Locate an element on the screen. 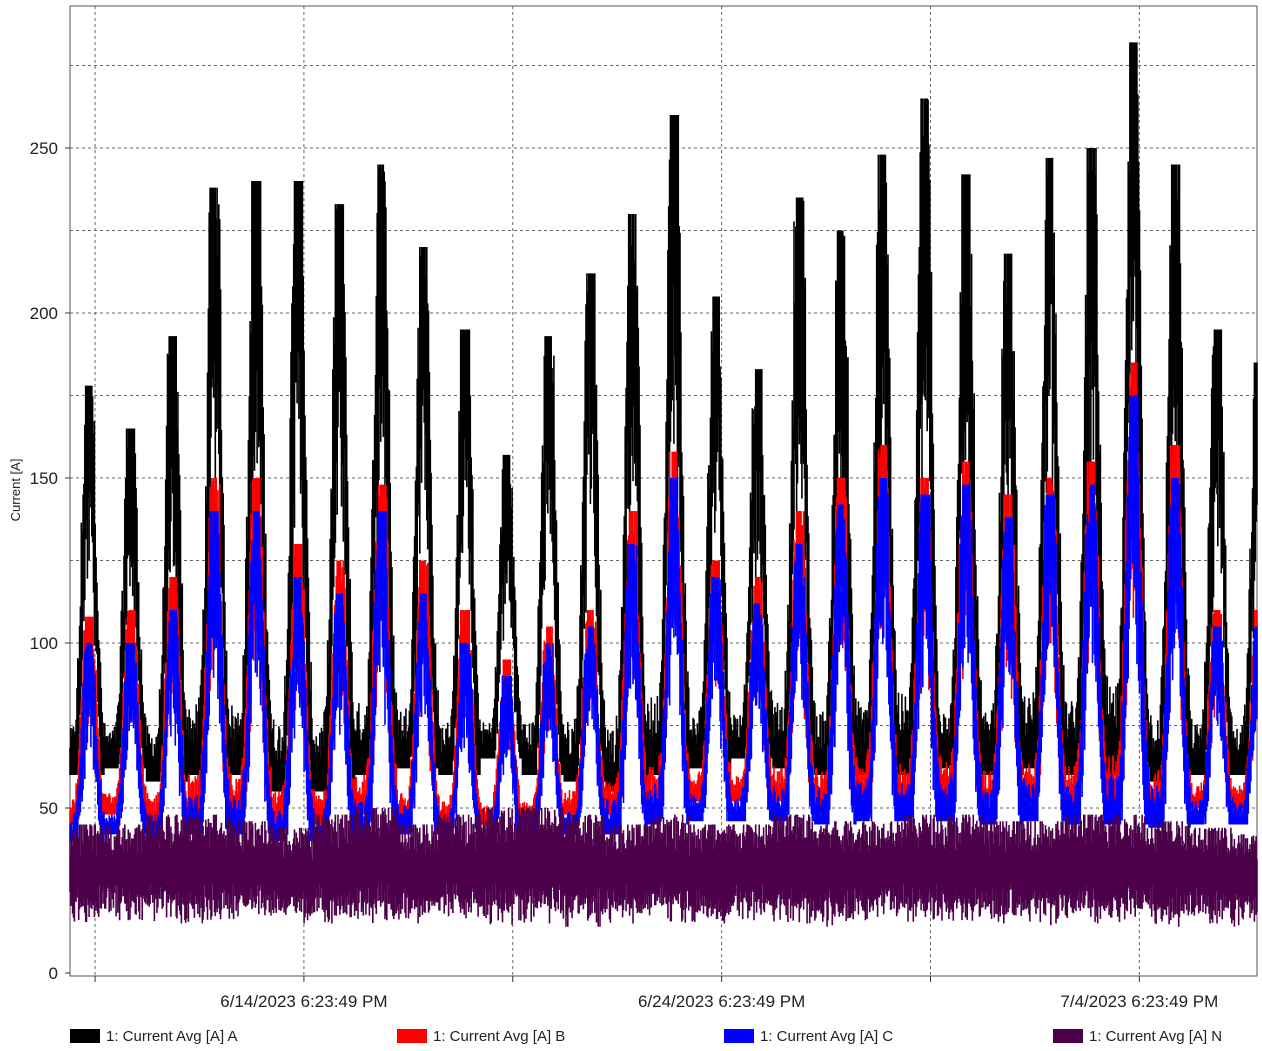 The width and height of the screenshot is (1262, 1051). legend-label-b: 1: Current Avg [A] B is located at coordinates (499, 1036).